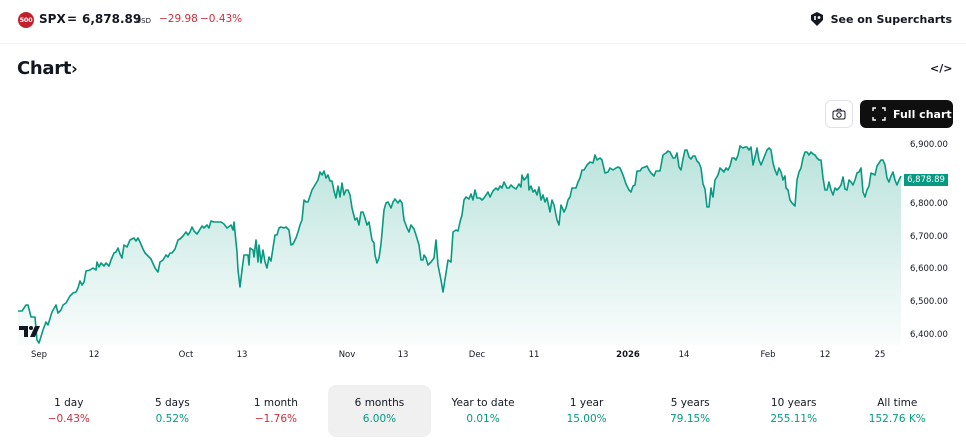  I want to click on price-change-percent: −0.43%, so click(221, 19).